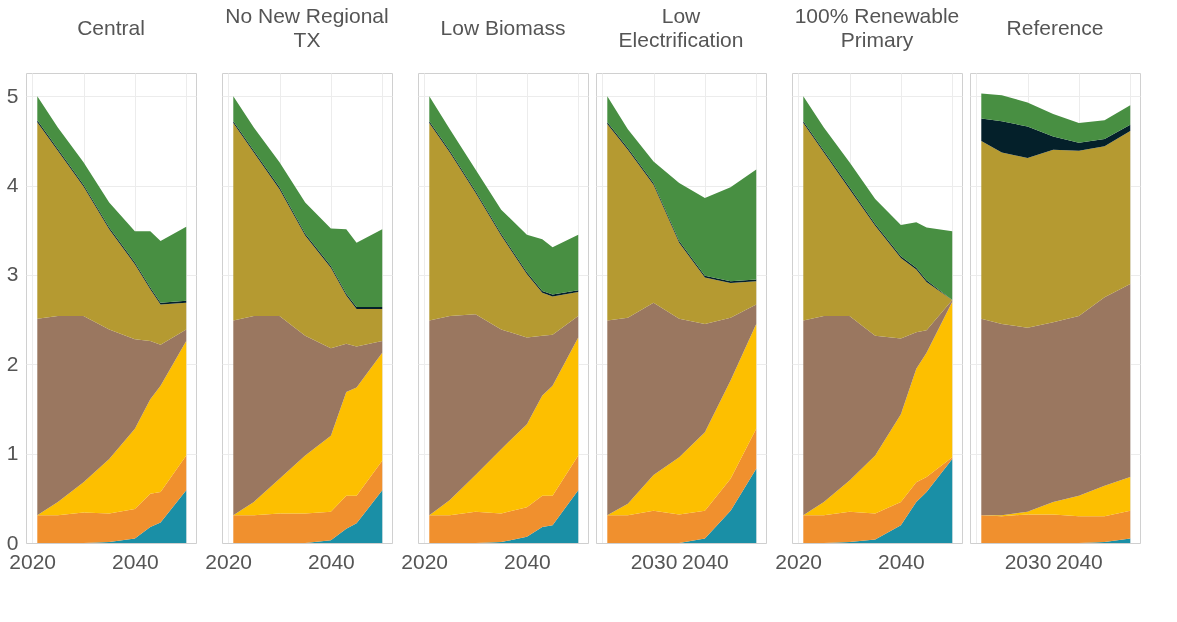 This screenshot has height=622, width=1177. I want to click on y-tick-label: 3, so click(12, 274).